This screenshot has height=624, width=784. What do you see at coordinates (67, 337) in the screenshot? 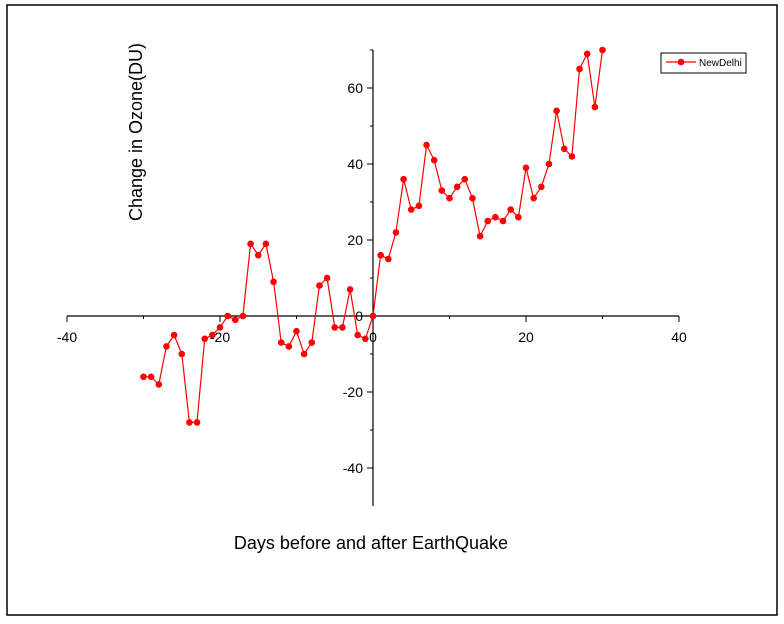
I see `x-tick-label: -40` at bounding box center [67, 337].